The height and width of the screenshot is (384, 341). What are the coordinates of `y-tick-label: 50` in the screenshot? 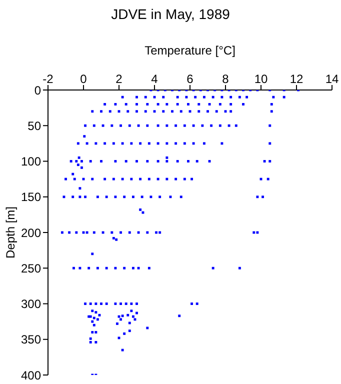 It's located at (35, 125).